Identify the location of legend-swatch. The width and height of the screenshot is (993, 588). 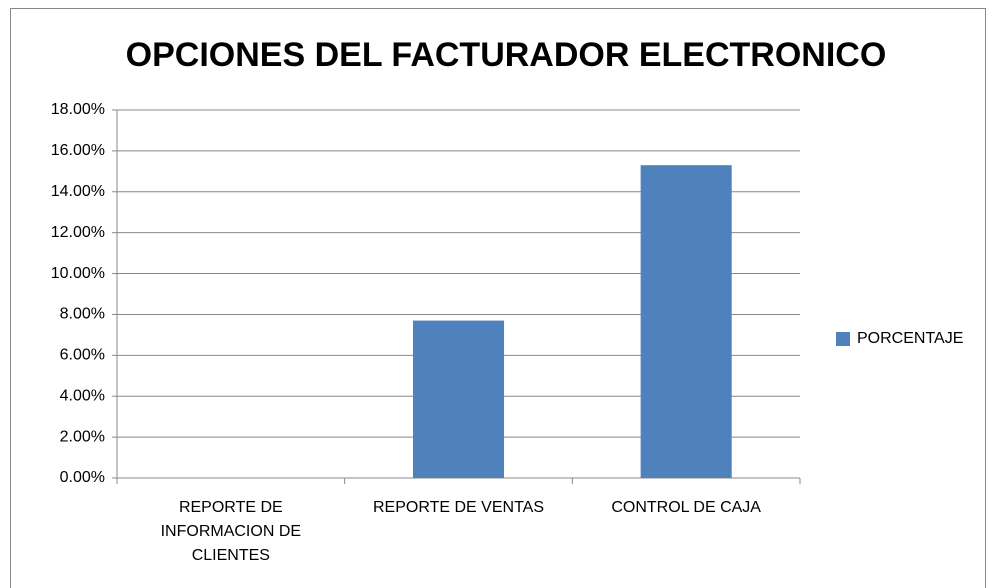
(843, 339).